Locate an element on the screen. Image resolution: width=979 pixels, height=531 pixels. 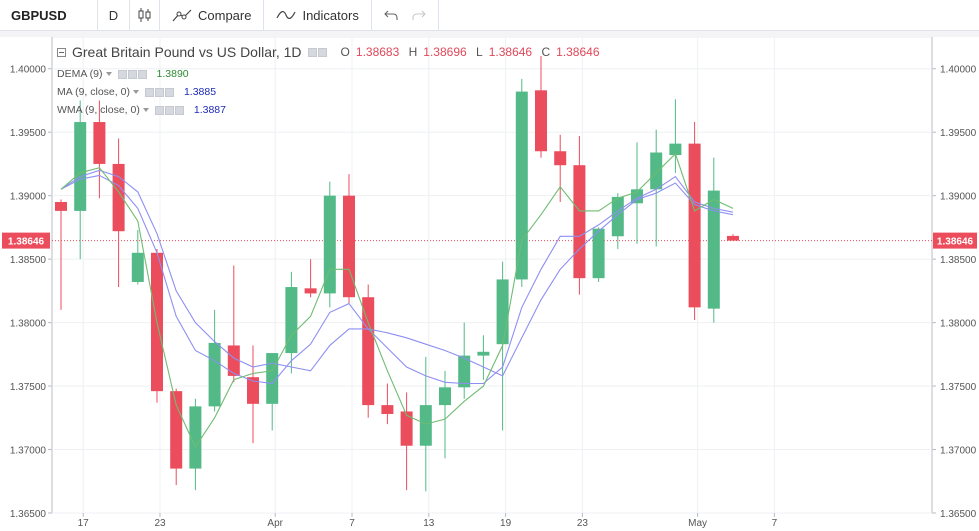
y-tick-label-left: 1.36500 is located at coordinates (28, 514).